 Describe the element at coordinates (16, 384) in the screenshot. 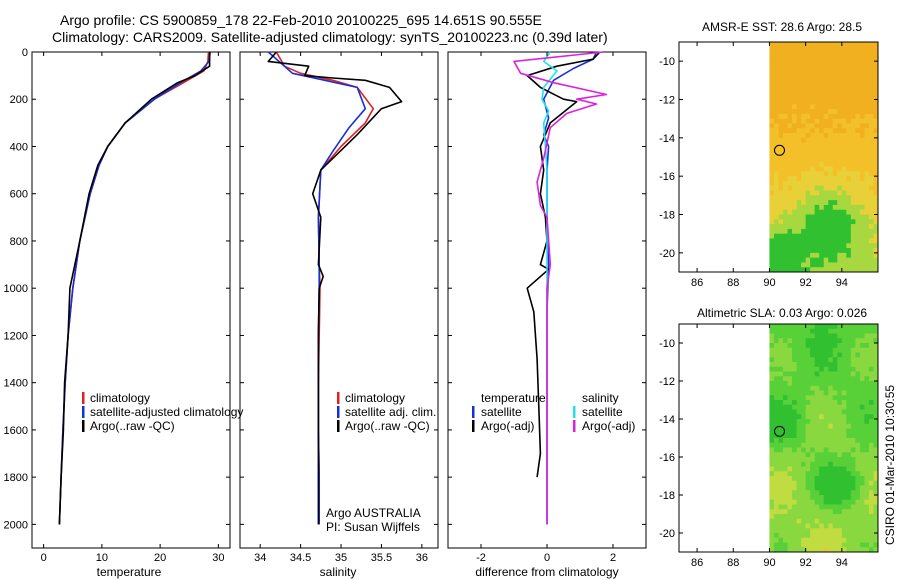

I see `depth-ytick-label: 1400` at that location.